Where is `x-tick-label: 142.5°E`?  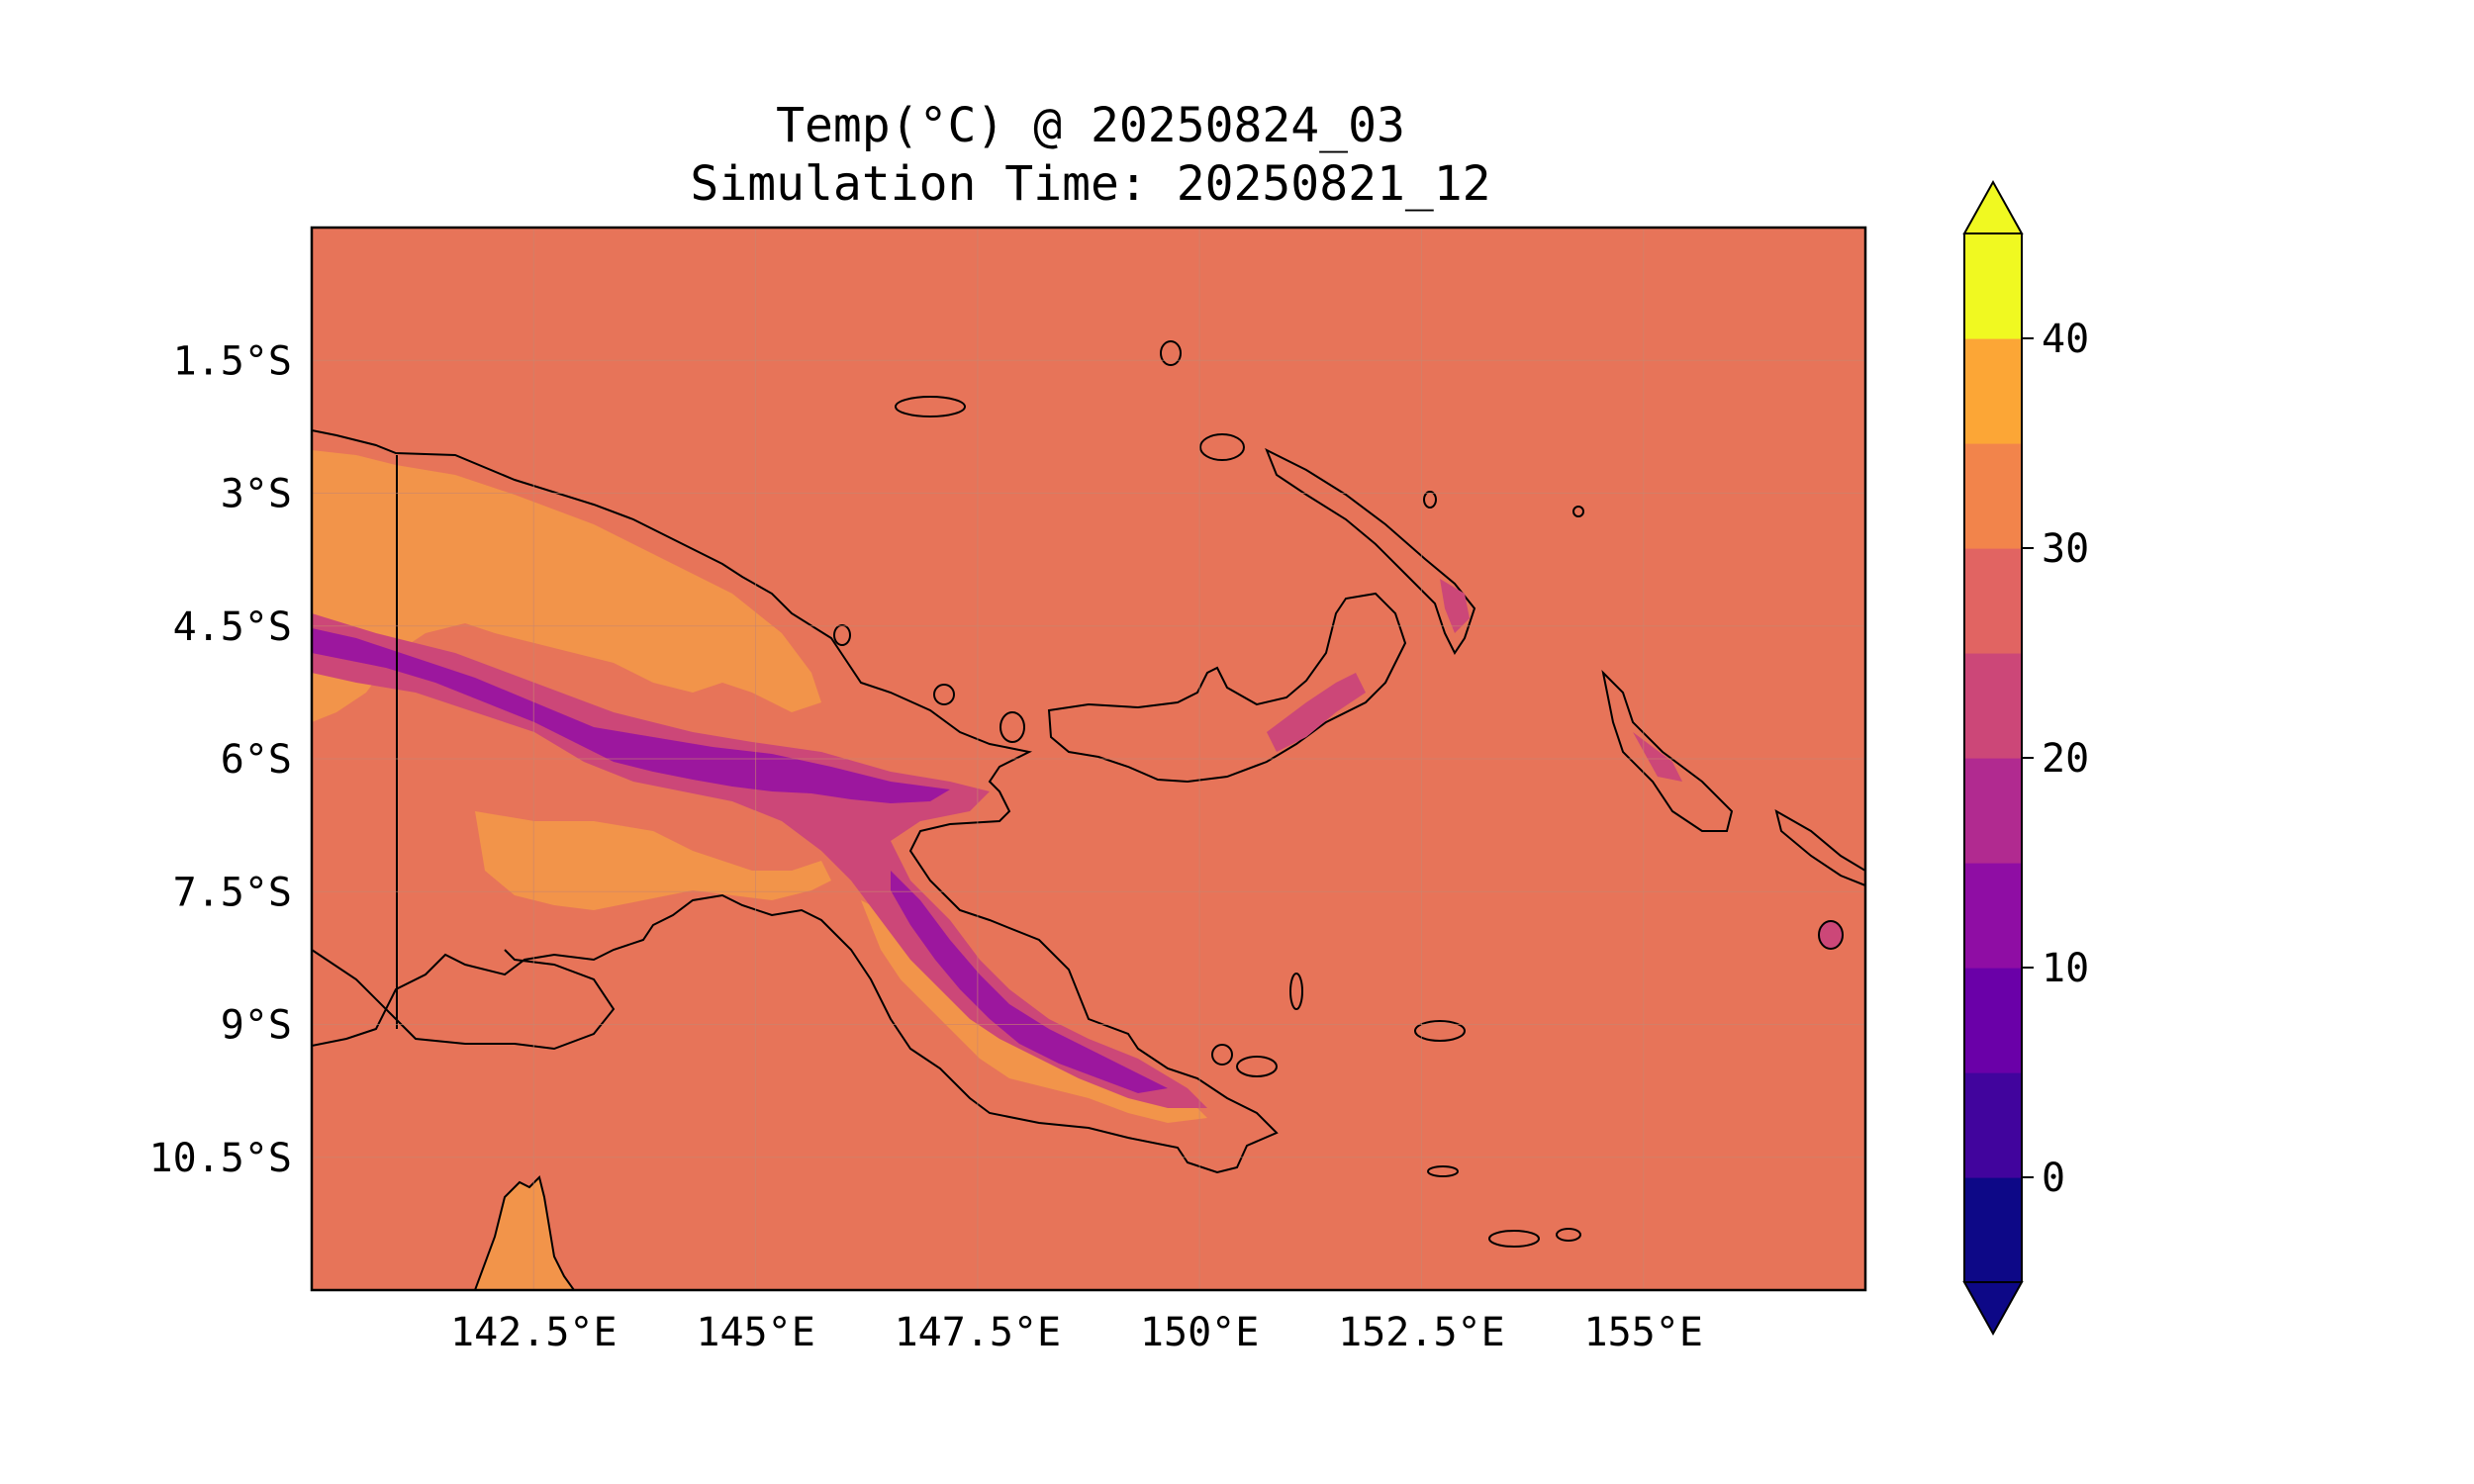
x-tick-label: 142.5°E is located at coordinates (534, 1332).